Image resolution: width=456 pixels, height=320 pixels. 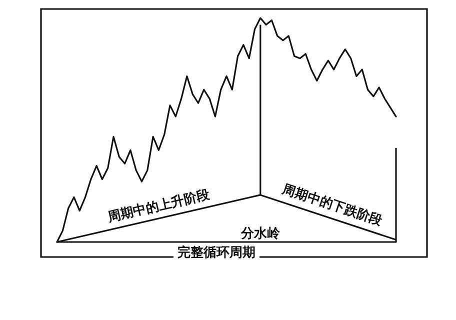 What do you see at coordinates (260, 234) in the screenshot?
I see `annotation: 分水岭` at bounding box center [260, 234].